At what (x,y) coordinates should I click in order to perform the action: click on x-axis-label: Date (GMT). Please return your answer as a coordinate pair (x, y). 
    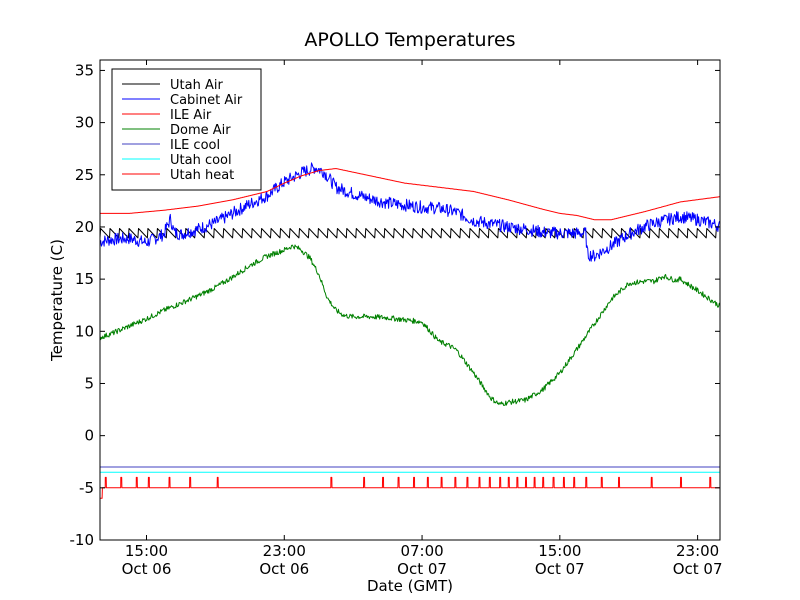
    Looking at the image, I should click on (410, 586).